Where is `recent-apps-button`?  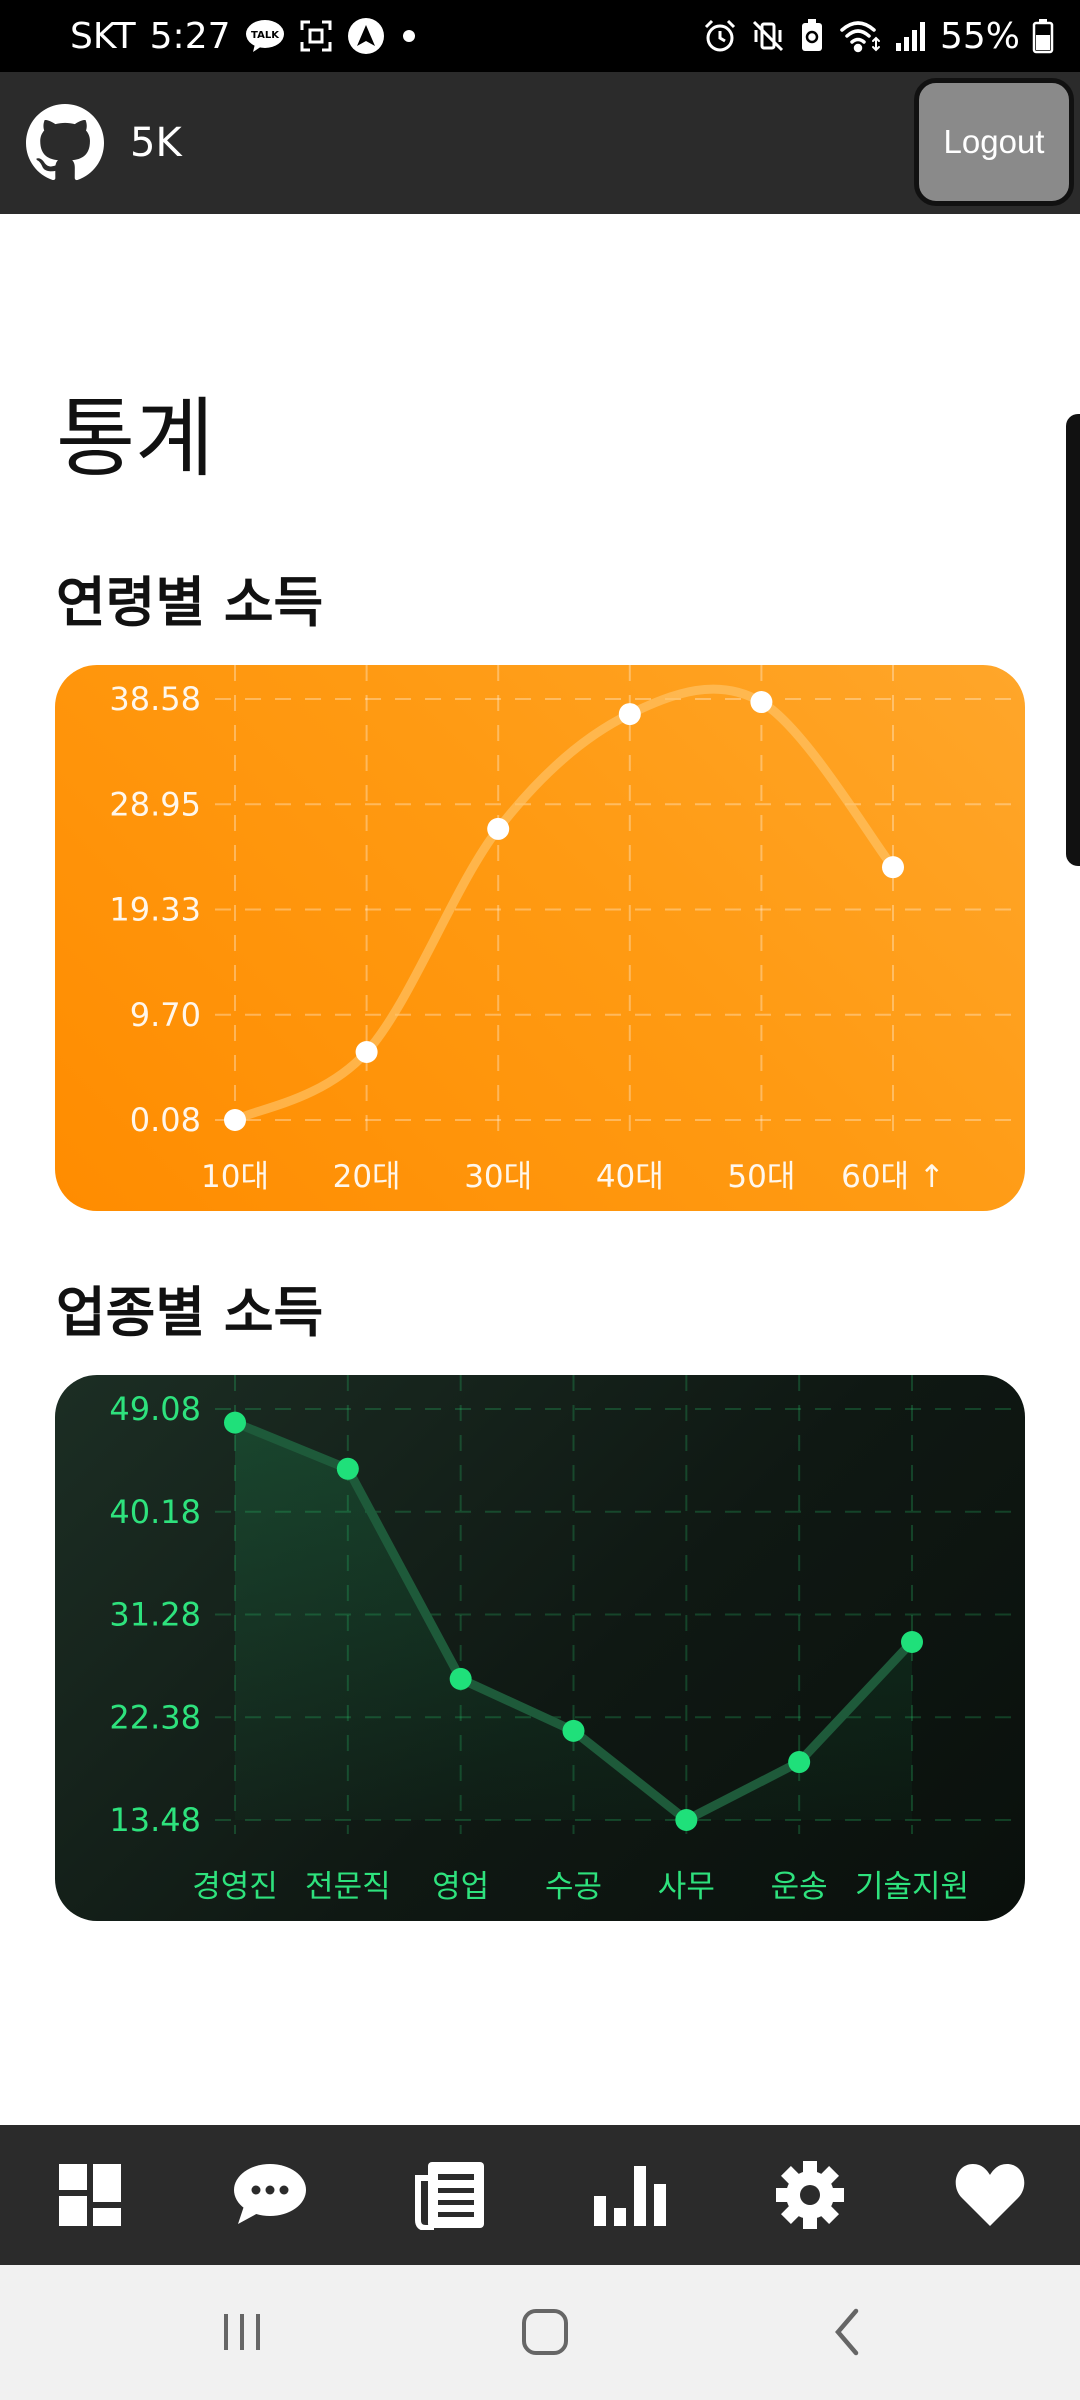
recent-apps-button is located at coordinates (242, 2332).